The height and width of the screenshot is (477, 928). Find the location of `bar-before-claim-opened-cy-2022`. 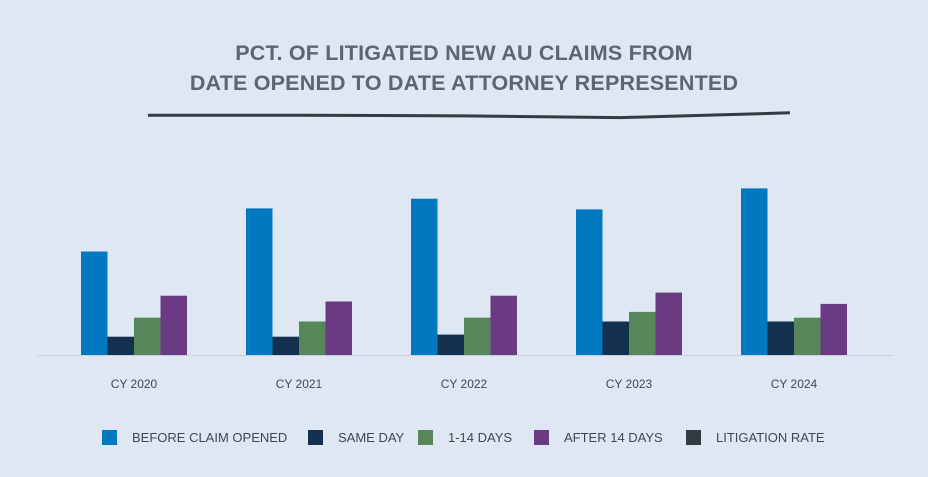

bar-before-claim-opened-cy-2022 is located at coordinates (424, 276).